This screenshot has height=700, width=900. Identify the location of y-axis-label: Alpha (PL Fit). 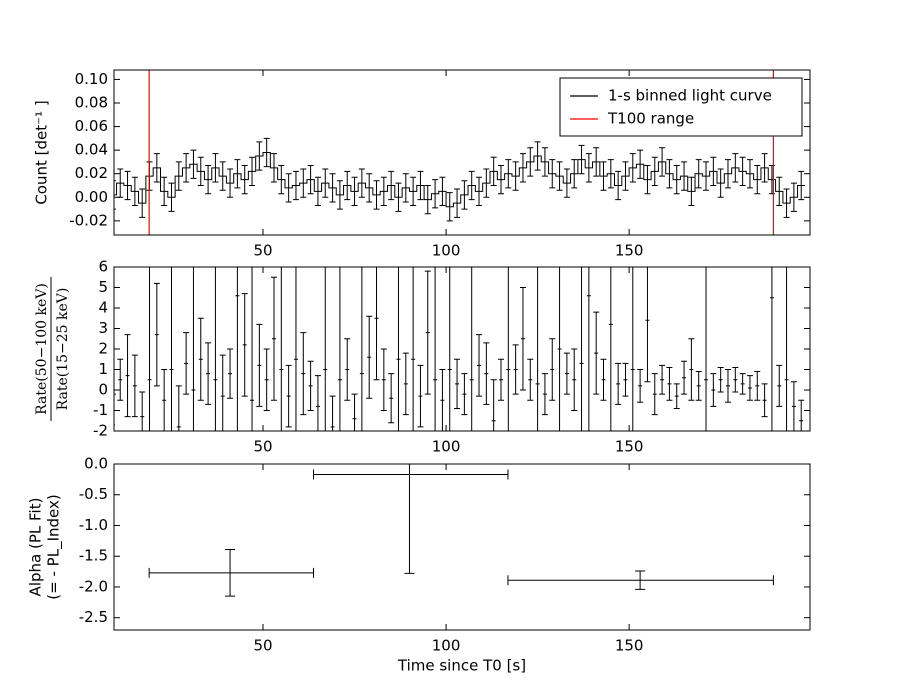
(36, 547).